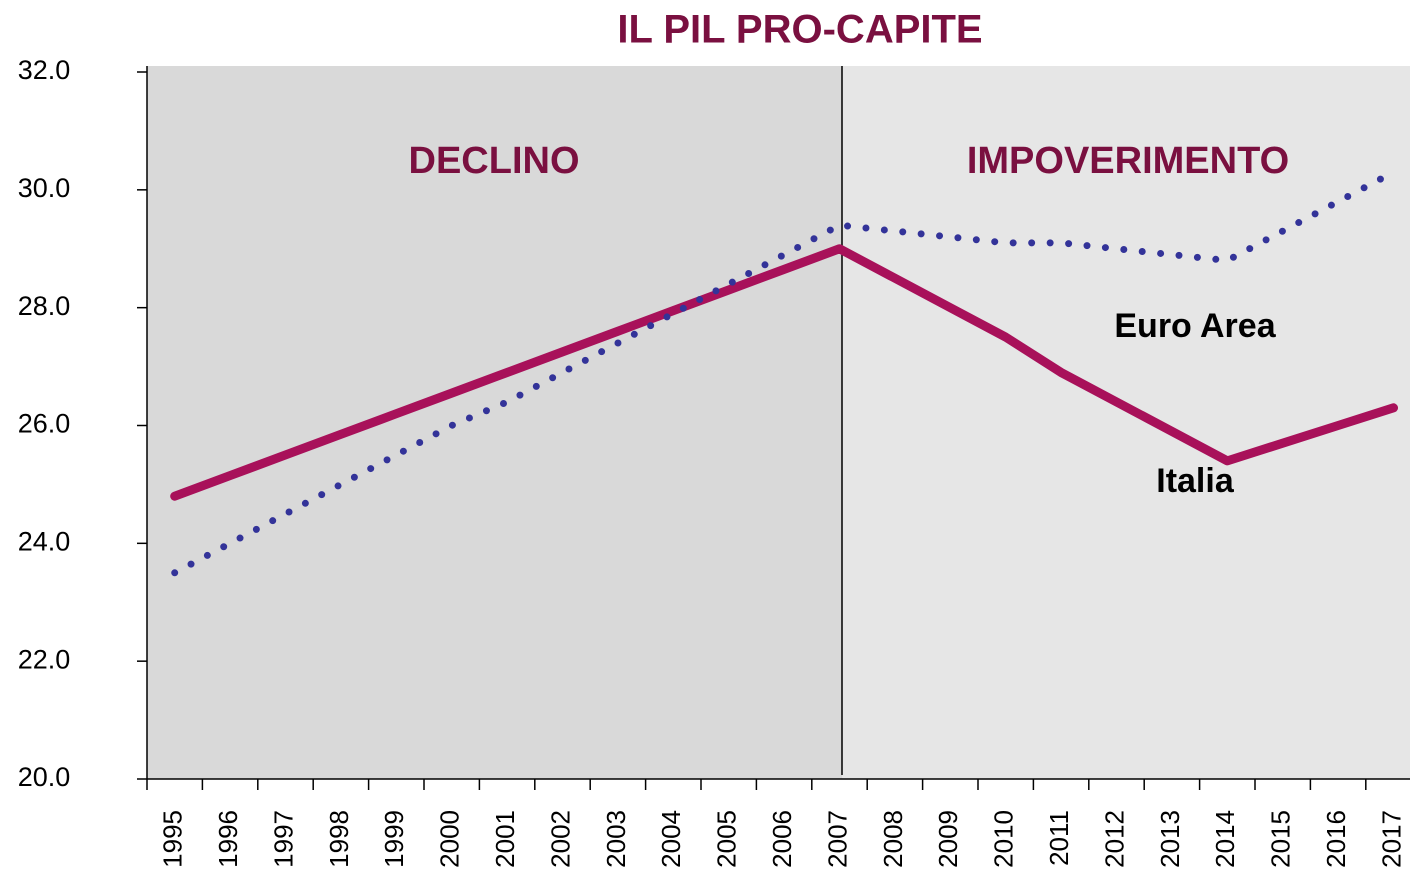 The width and height of the screenshot is (1410, 880). Describe the element at coordinates (394, 839) in the screenshot. I see `x-tick-label: 1999` at that location.